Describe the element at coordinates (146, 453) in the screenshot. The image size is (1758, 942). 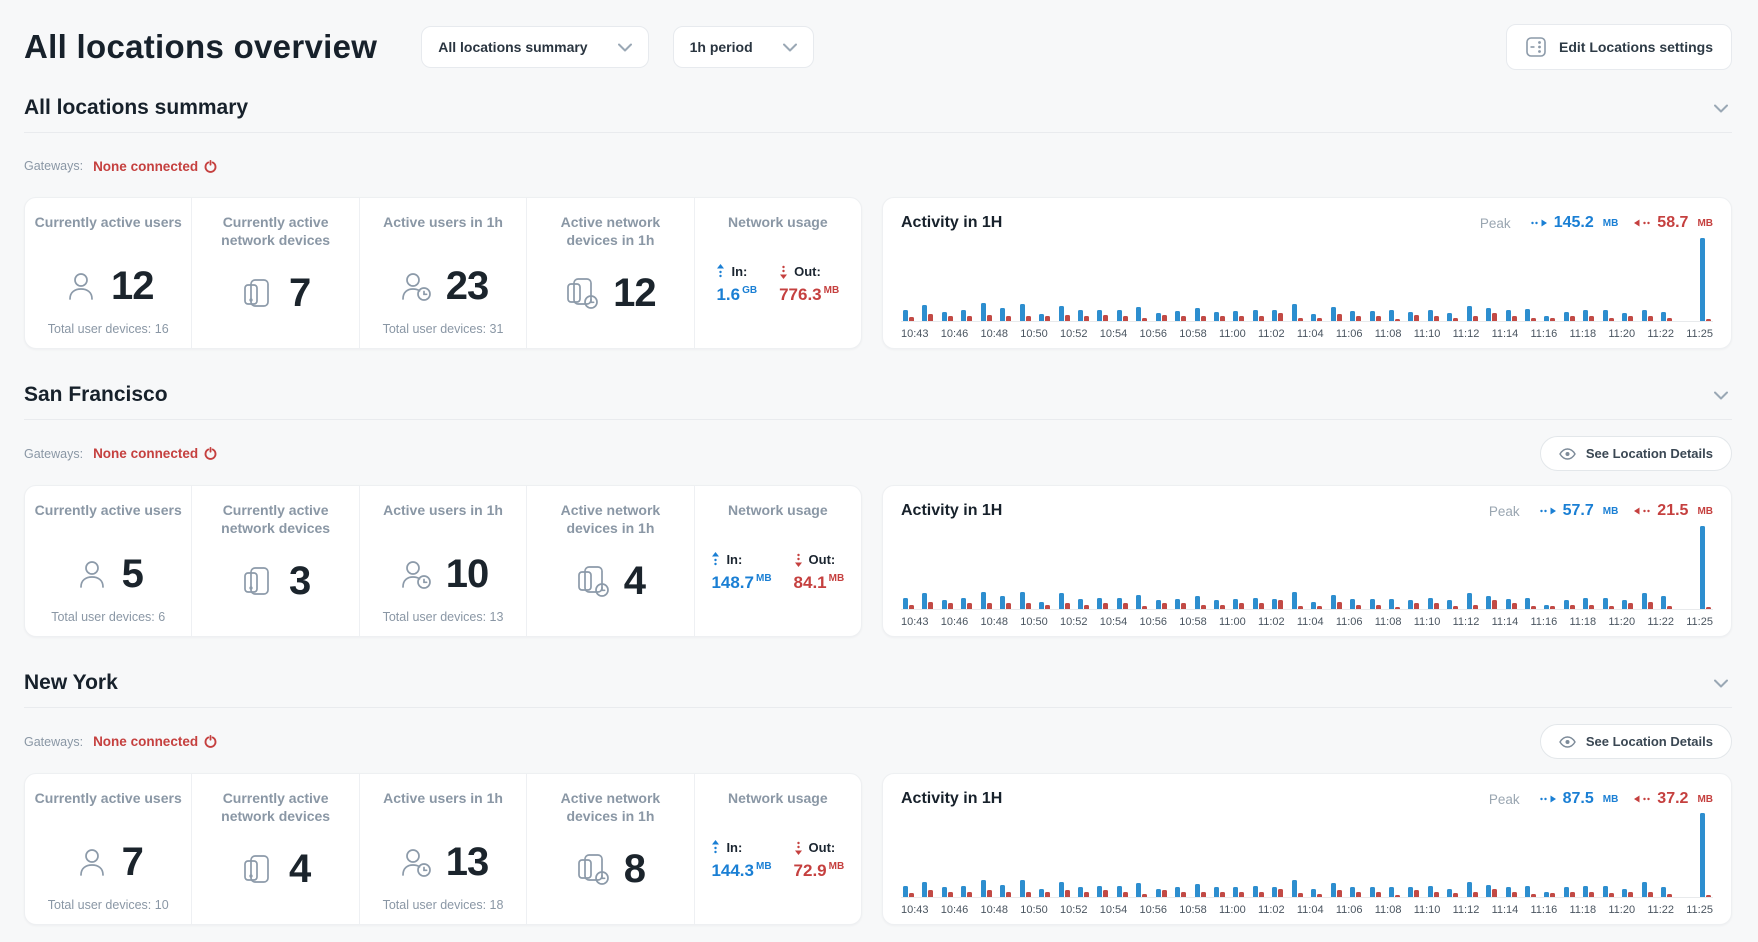
I see `gateways-status-text: None connected` at that location.